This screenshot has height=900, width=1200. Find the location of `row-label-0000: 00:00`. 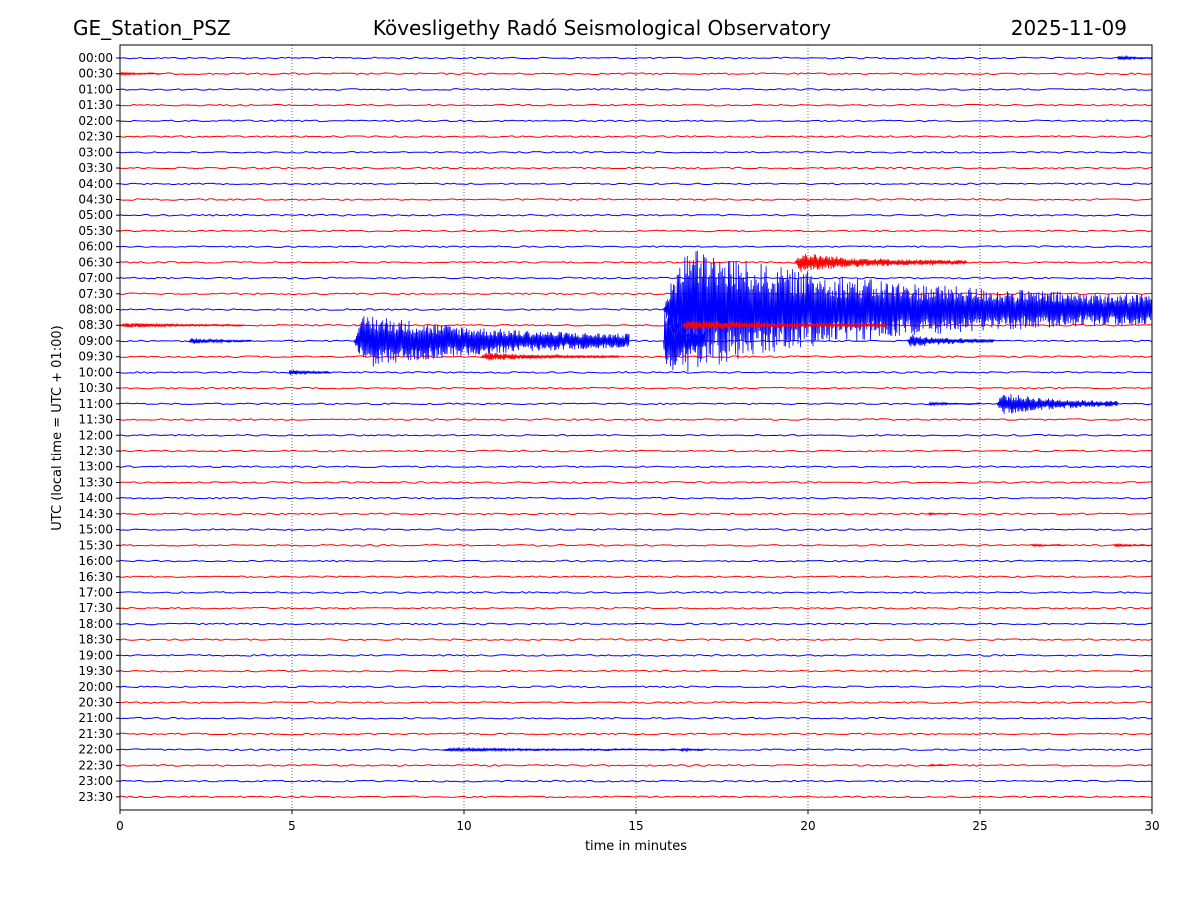

row-label-0000: 00:00 is located at coordinates (95, 58).